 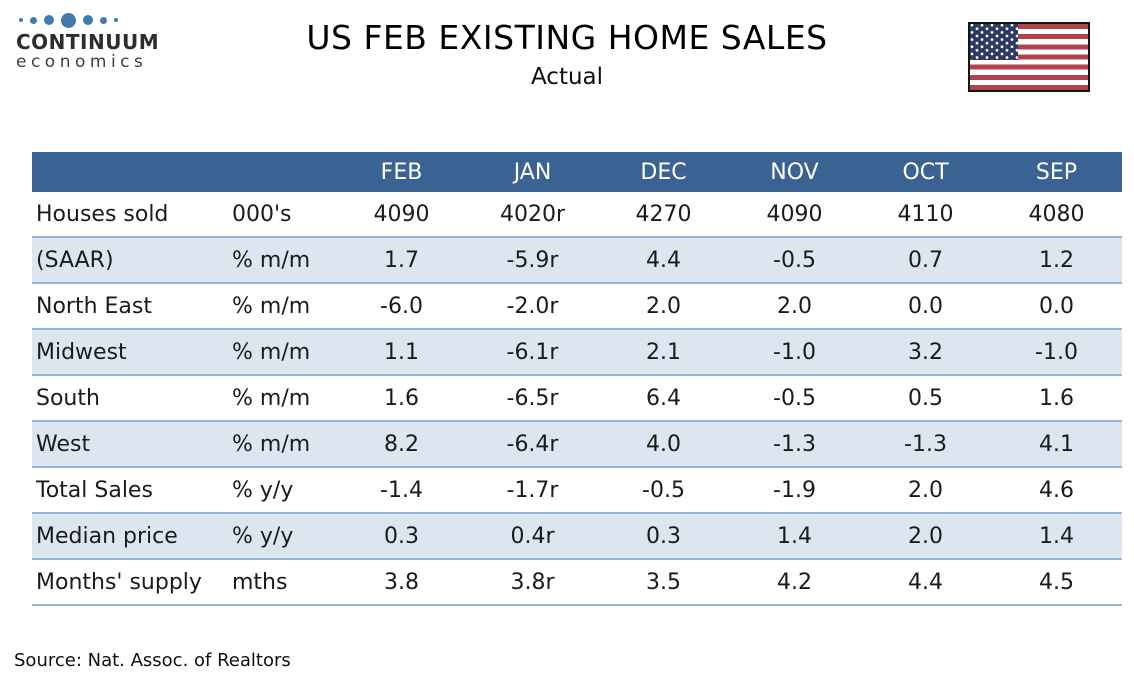 I want to click on cell-value: 3.5, so click(x=663, y=582).